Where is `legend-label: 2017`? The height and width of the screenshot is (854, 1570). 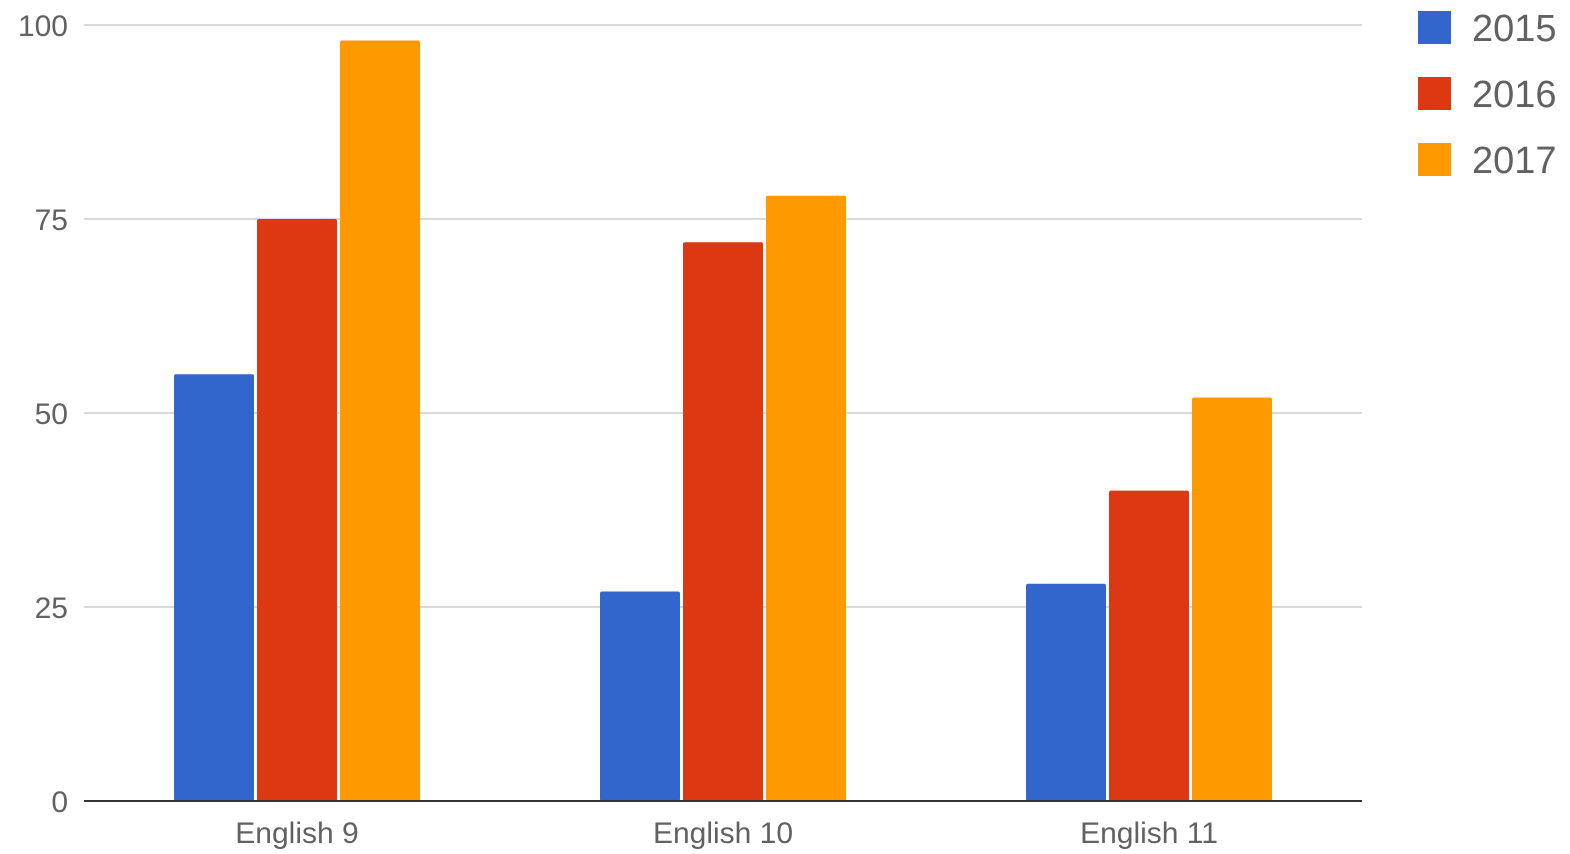
legend-label: 2017 is located at coordinates (1514, 161).